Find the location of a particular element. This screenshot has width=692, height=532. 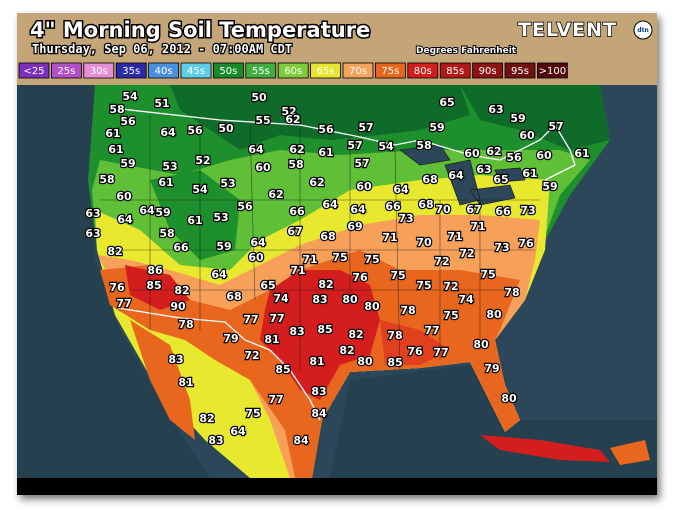

legend-label: 65s is located at coordinates (326, 71).